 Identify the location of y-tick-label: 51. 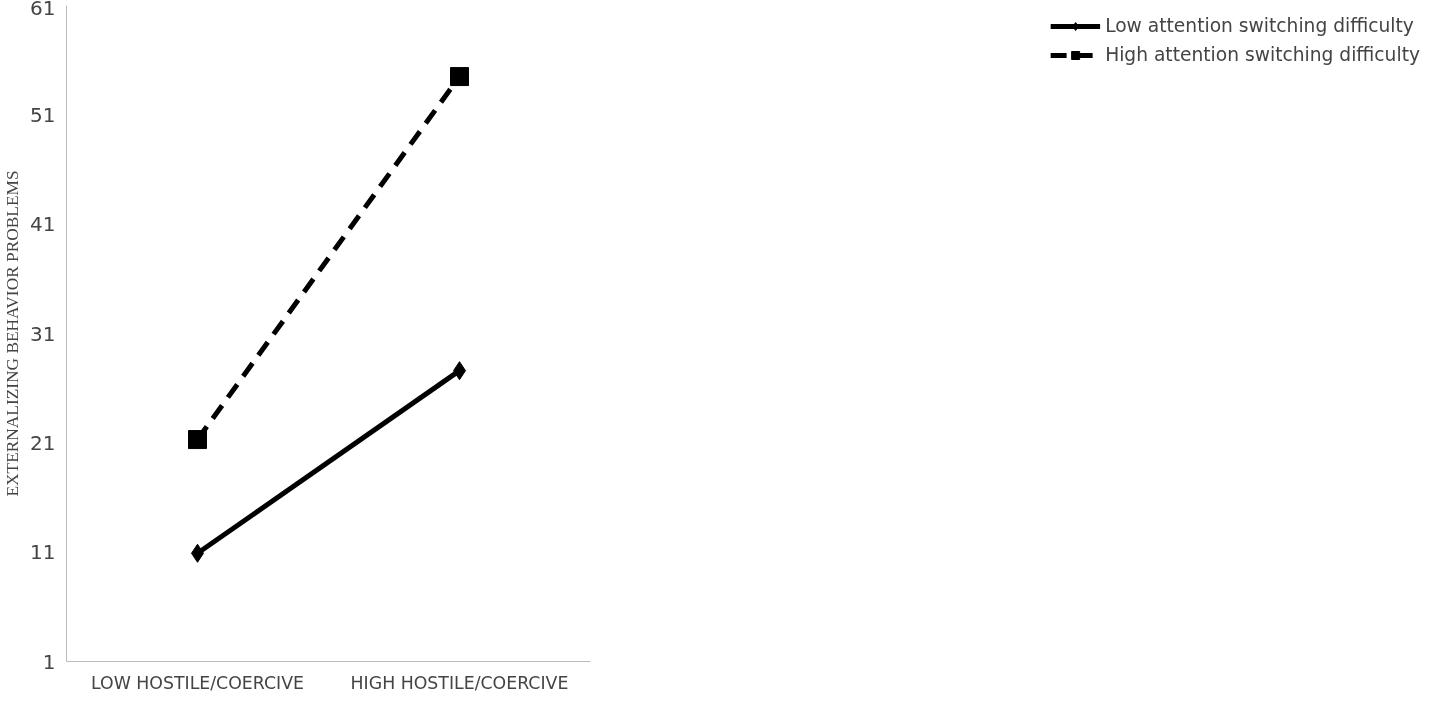
(43, 114).